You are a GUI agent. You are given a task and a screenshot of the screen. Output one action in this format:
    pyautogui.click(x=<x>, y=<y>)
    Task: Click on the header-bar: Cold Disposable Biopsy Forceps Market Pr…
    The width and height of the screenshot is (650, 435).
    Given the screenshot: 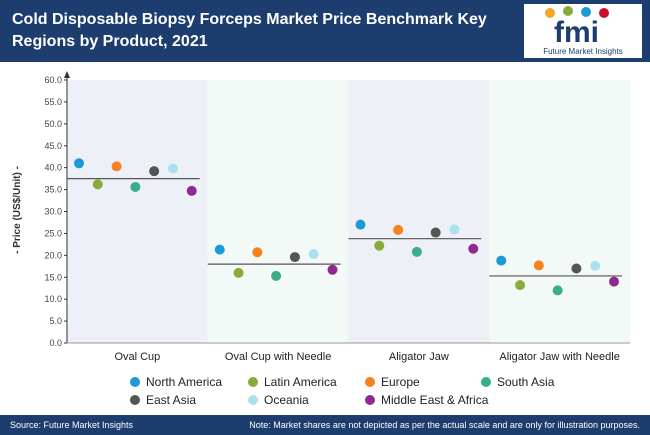 What is the action you would take?
    pyautogui.click(x=325, y=31)
    